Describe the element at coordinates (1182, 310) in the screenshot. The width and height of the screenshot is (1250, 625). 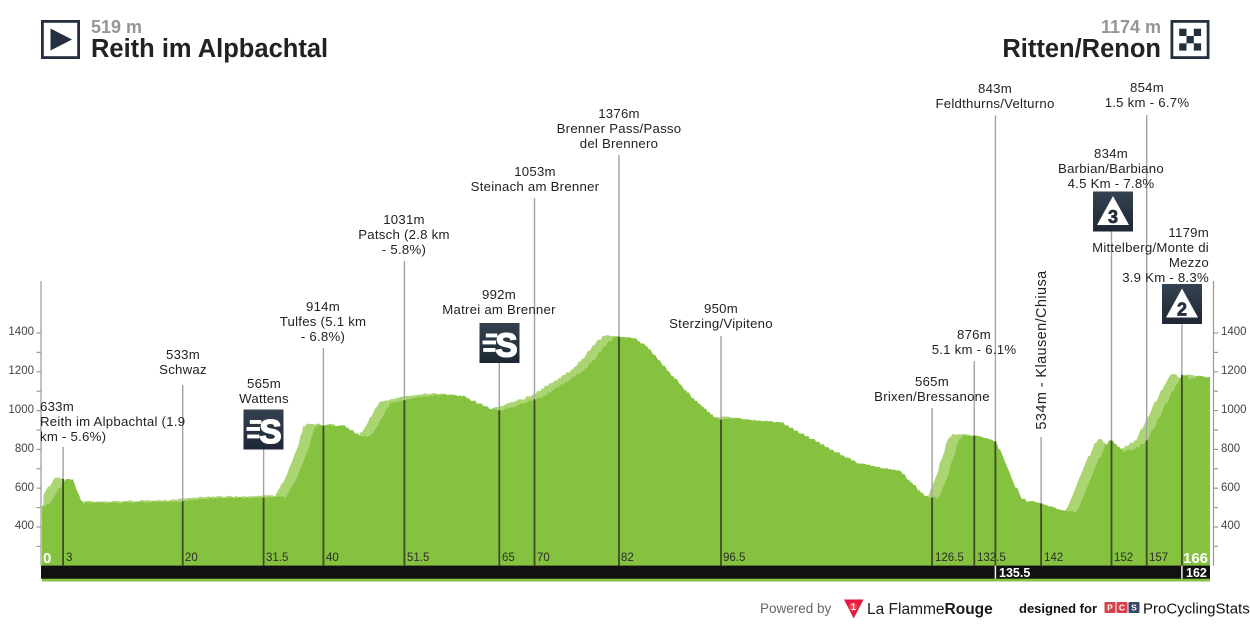
I see `svg-text: 2` at that location.